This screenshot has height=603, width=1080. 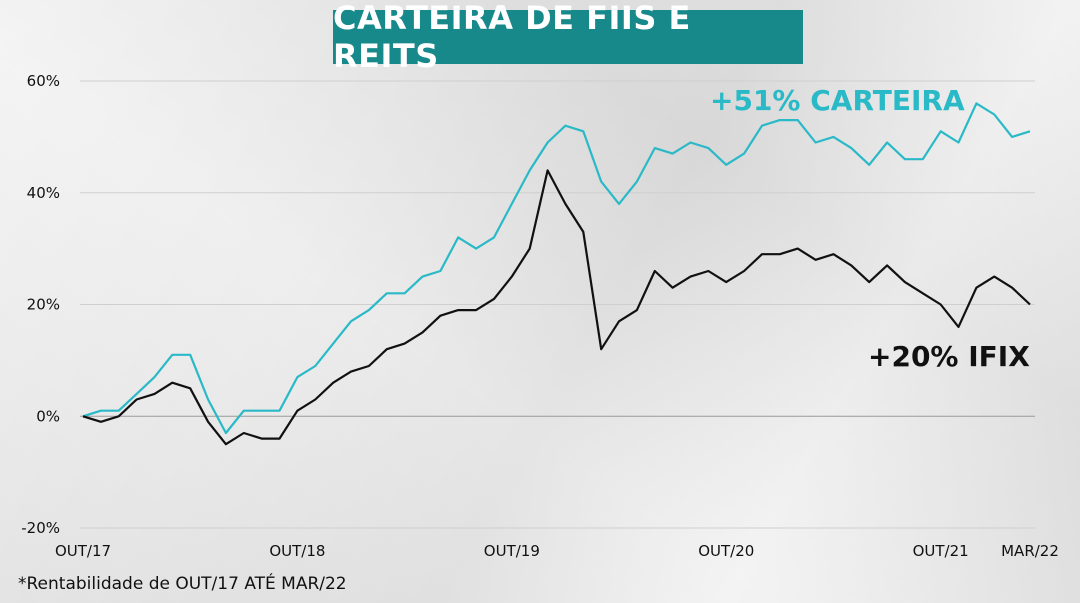 What do you see at coordinates (43, 193) in the screenshot?
I see `y-tick-label: 40%` at bounding box center [43, 193].